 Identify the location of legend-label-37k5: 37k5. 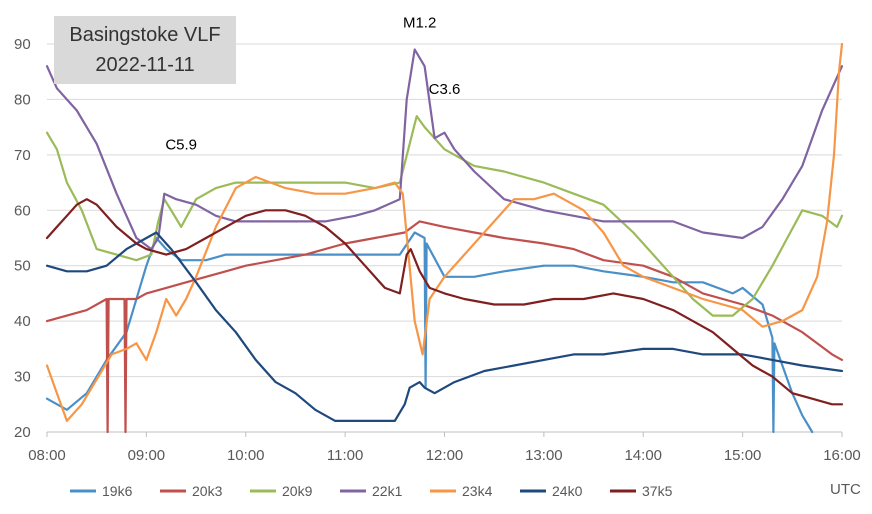
(657, 491).